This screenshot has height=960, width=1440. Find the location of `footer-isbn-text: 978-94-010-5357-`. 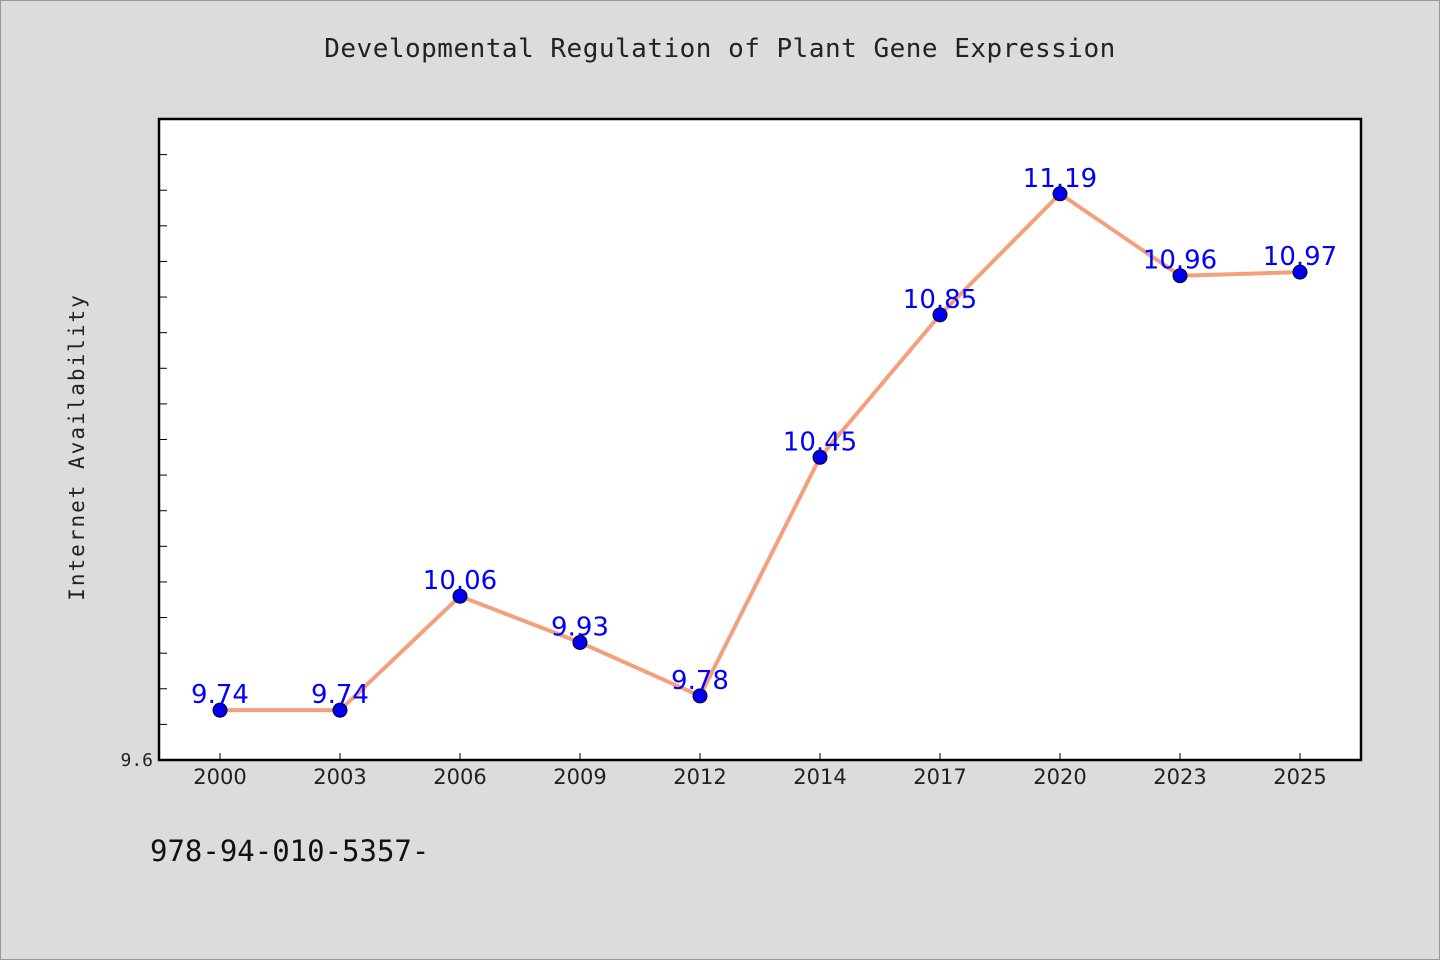

footer-isbn-text: 978-94-010-5357- is located at coordinates (290, 851).